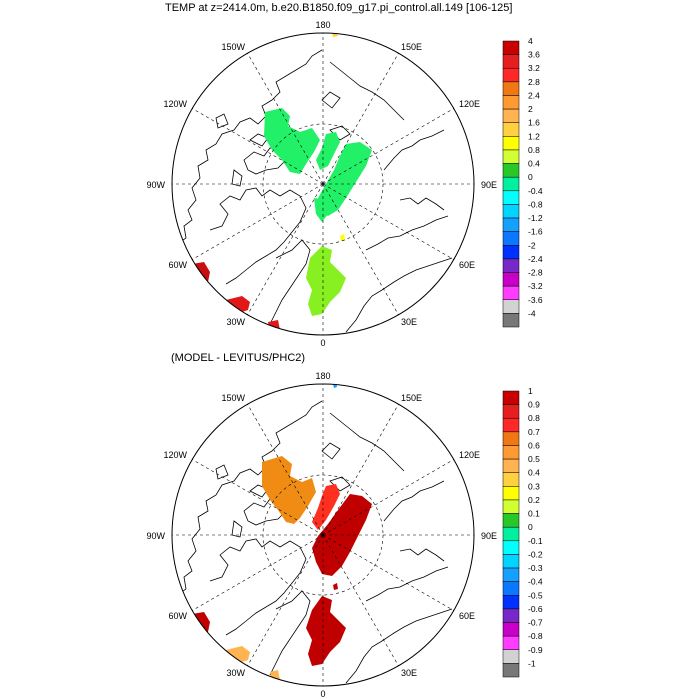 Image resolution: width=700 pixels, height=700 pixels. Describe the element at coordinates (411, 47) in the screenshot. I see `top-lon-label-150e: 150E` at that location.